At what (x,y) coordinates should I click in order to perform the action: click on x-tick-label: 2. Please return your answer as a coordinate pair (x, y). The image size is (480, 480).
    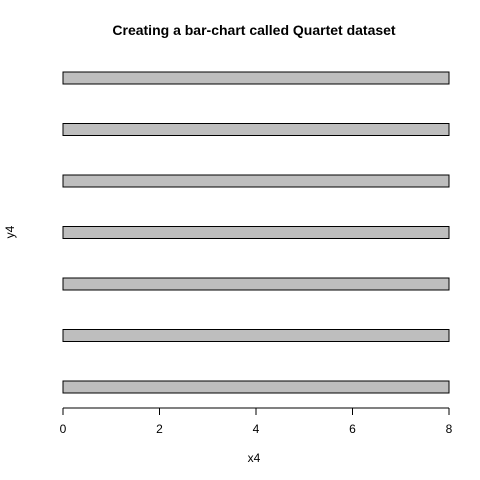
    Looking at the image, I should click on (159, 429).